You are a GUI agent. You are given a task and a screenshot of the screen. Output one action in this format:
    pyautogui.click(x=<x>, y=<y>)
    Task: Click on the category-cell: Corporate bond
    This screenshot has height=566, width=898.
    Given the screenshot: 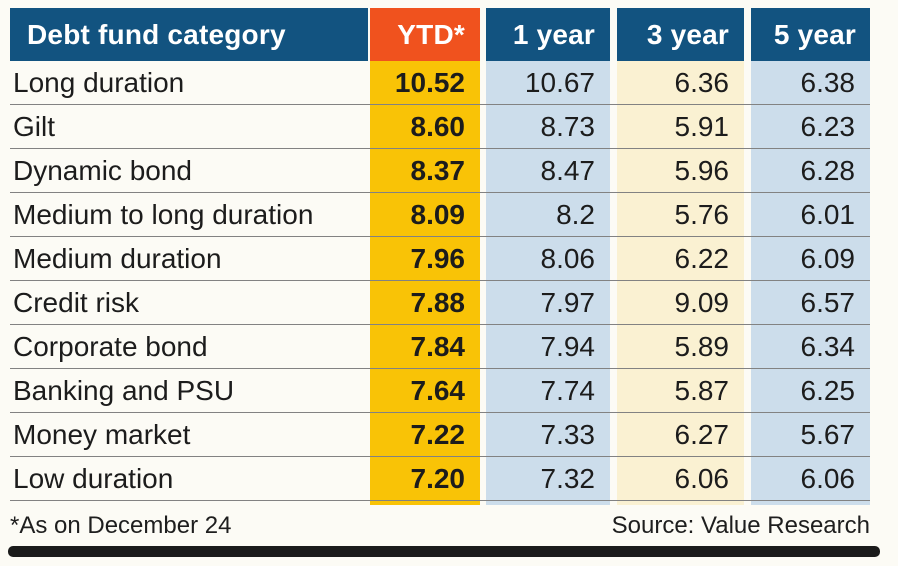 What is the action you would take?
    pyautogui.click(x=110, y=346)
    